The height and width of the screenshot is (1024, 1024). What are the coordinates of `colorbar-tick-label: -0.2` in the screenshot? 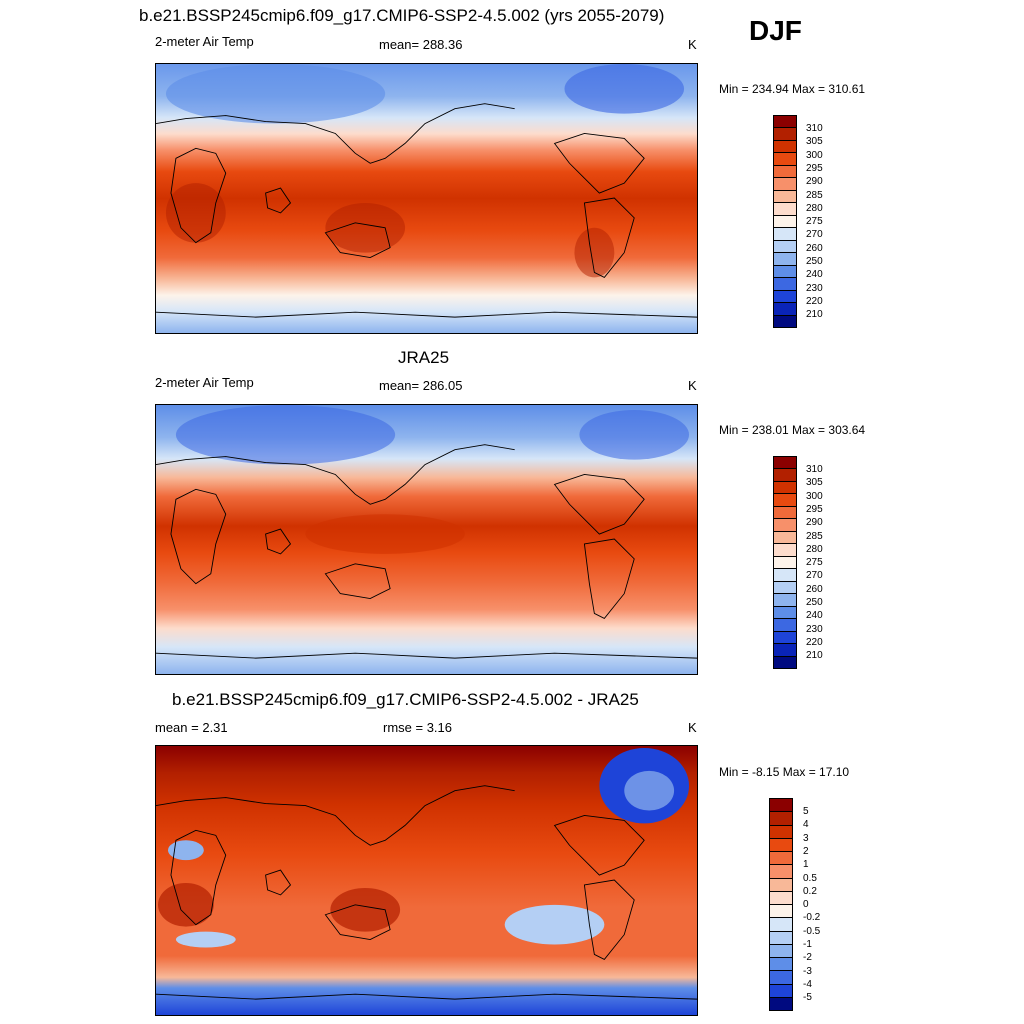 It's located at (812, 918).